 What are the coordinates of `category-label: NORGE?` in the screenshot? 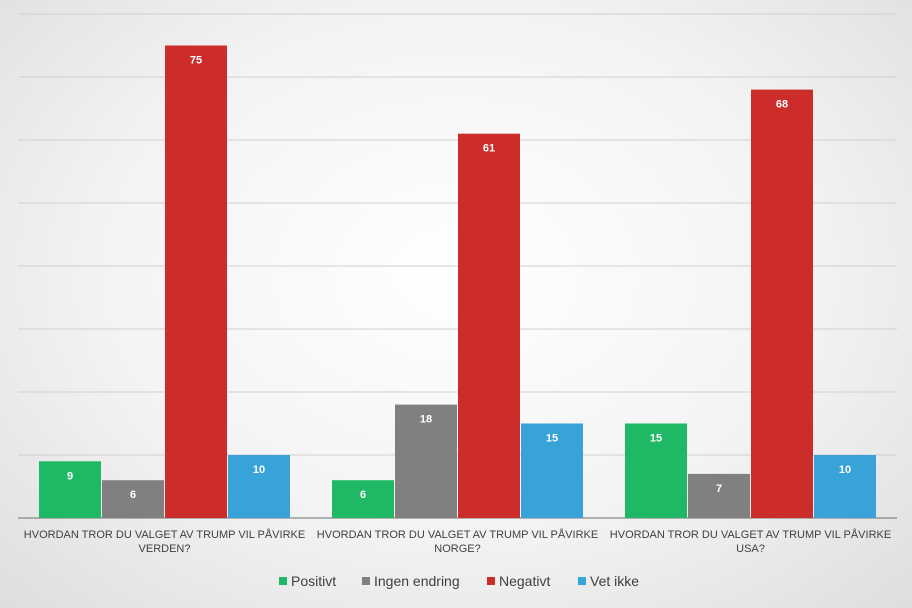 It's located at (457, 549).